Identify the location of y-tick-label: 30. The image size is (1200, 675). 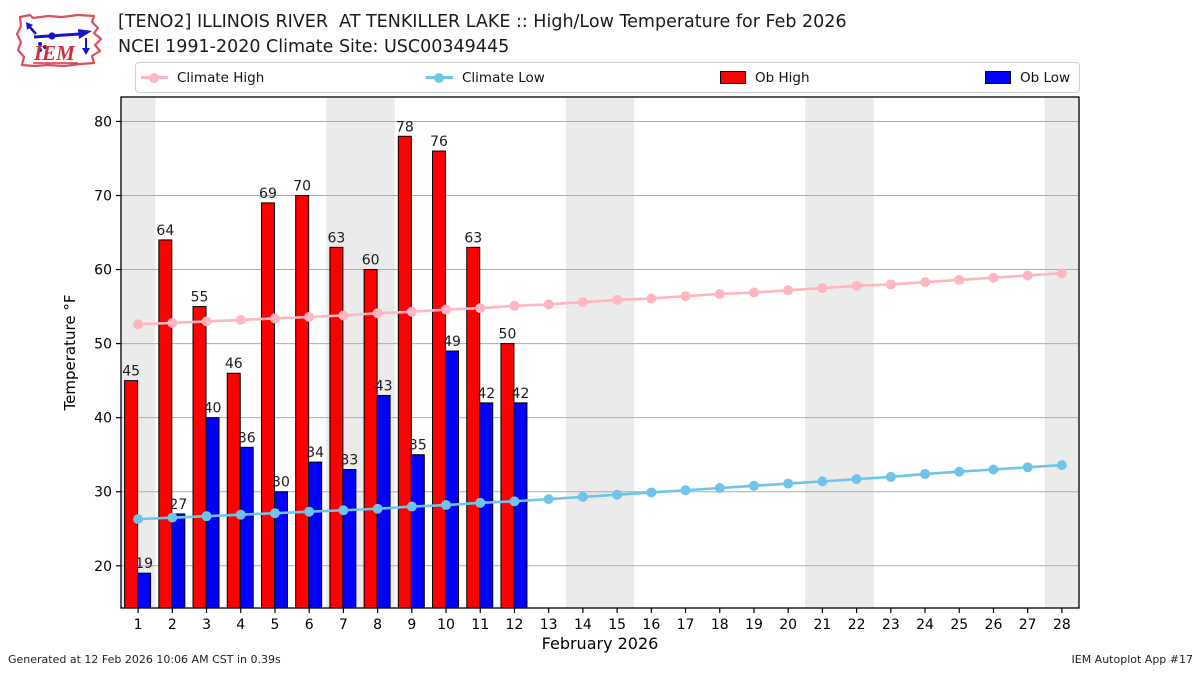
(103, 493).